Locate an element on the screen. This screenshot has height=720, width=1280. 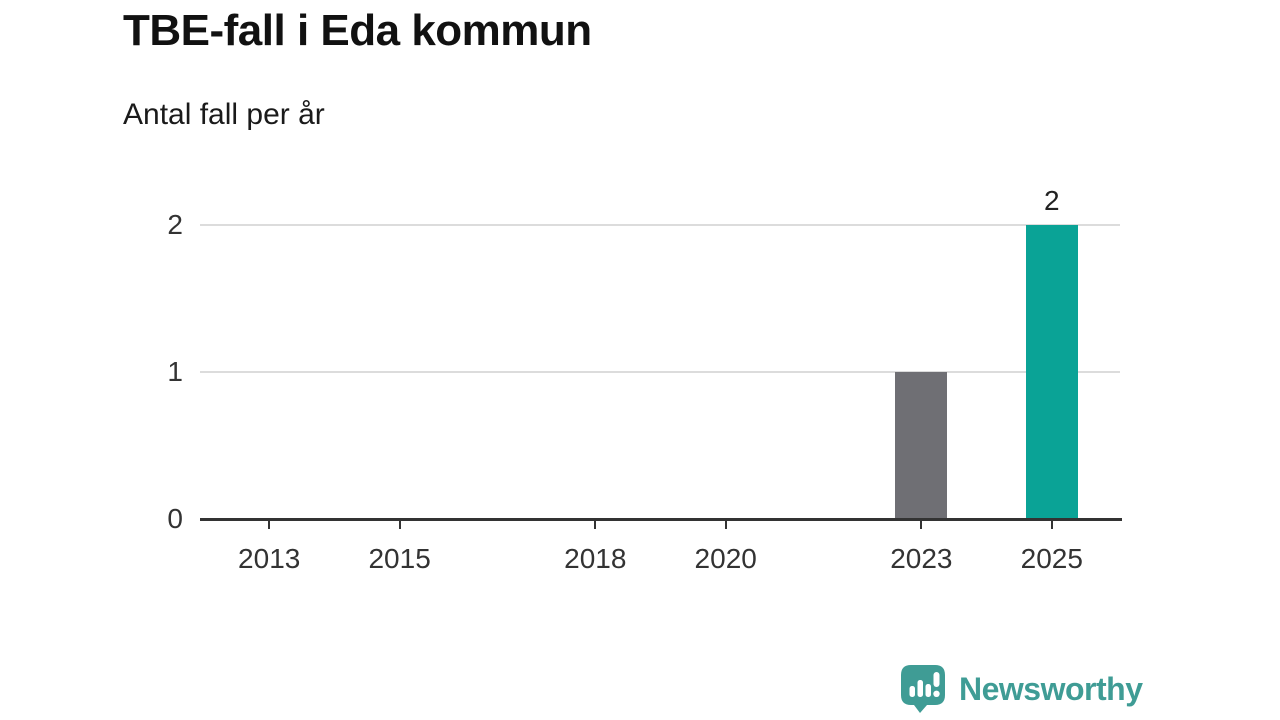
bar-2025 is located at coordinates (1051, 372).